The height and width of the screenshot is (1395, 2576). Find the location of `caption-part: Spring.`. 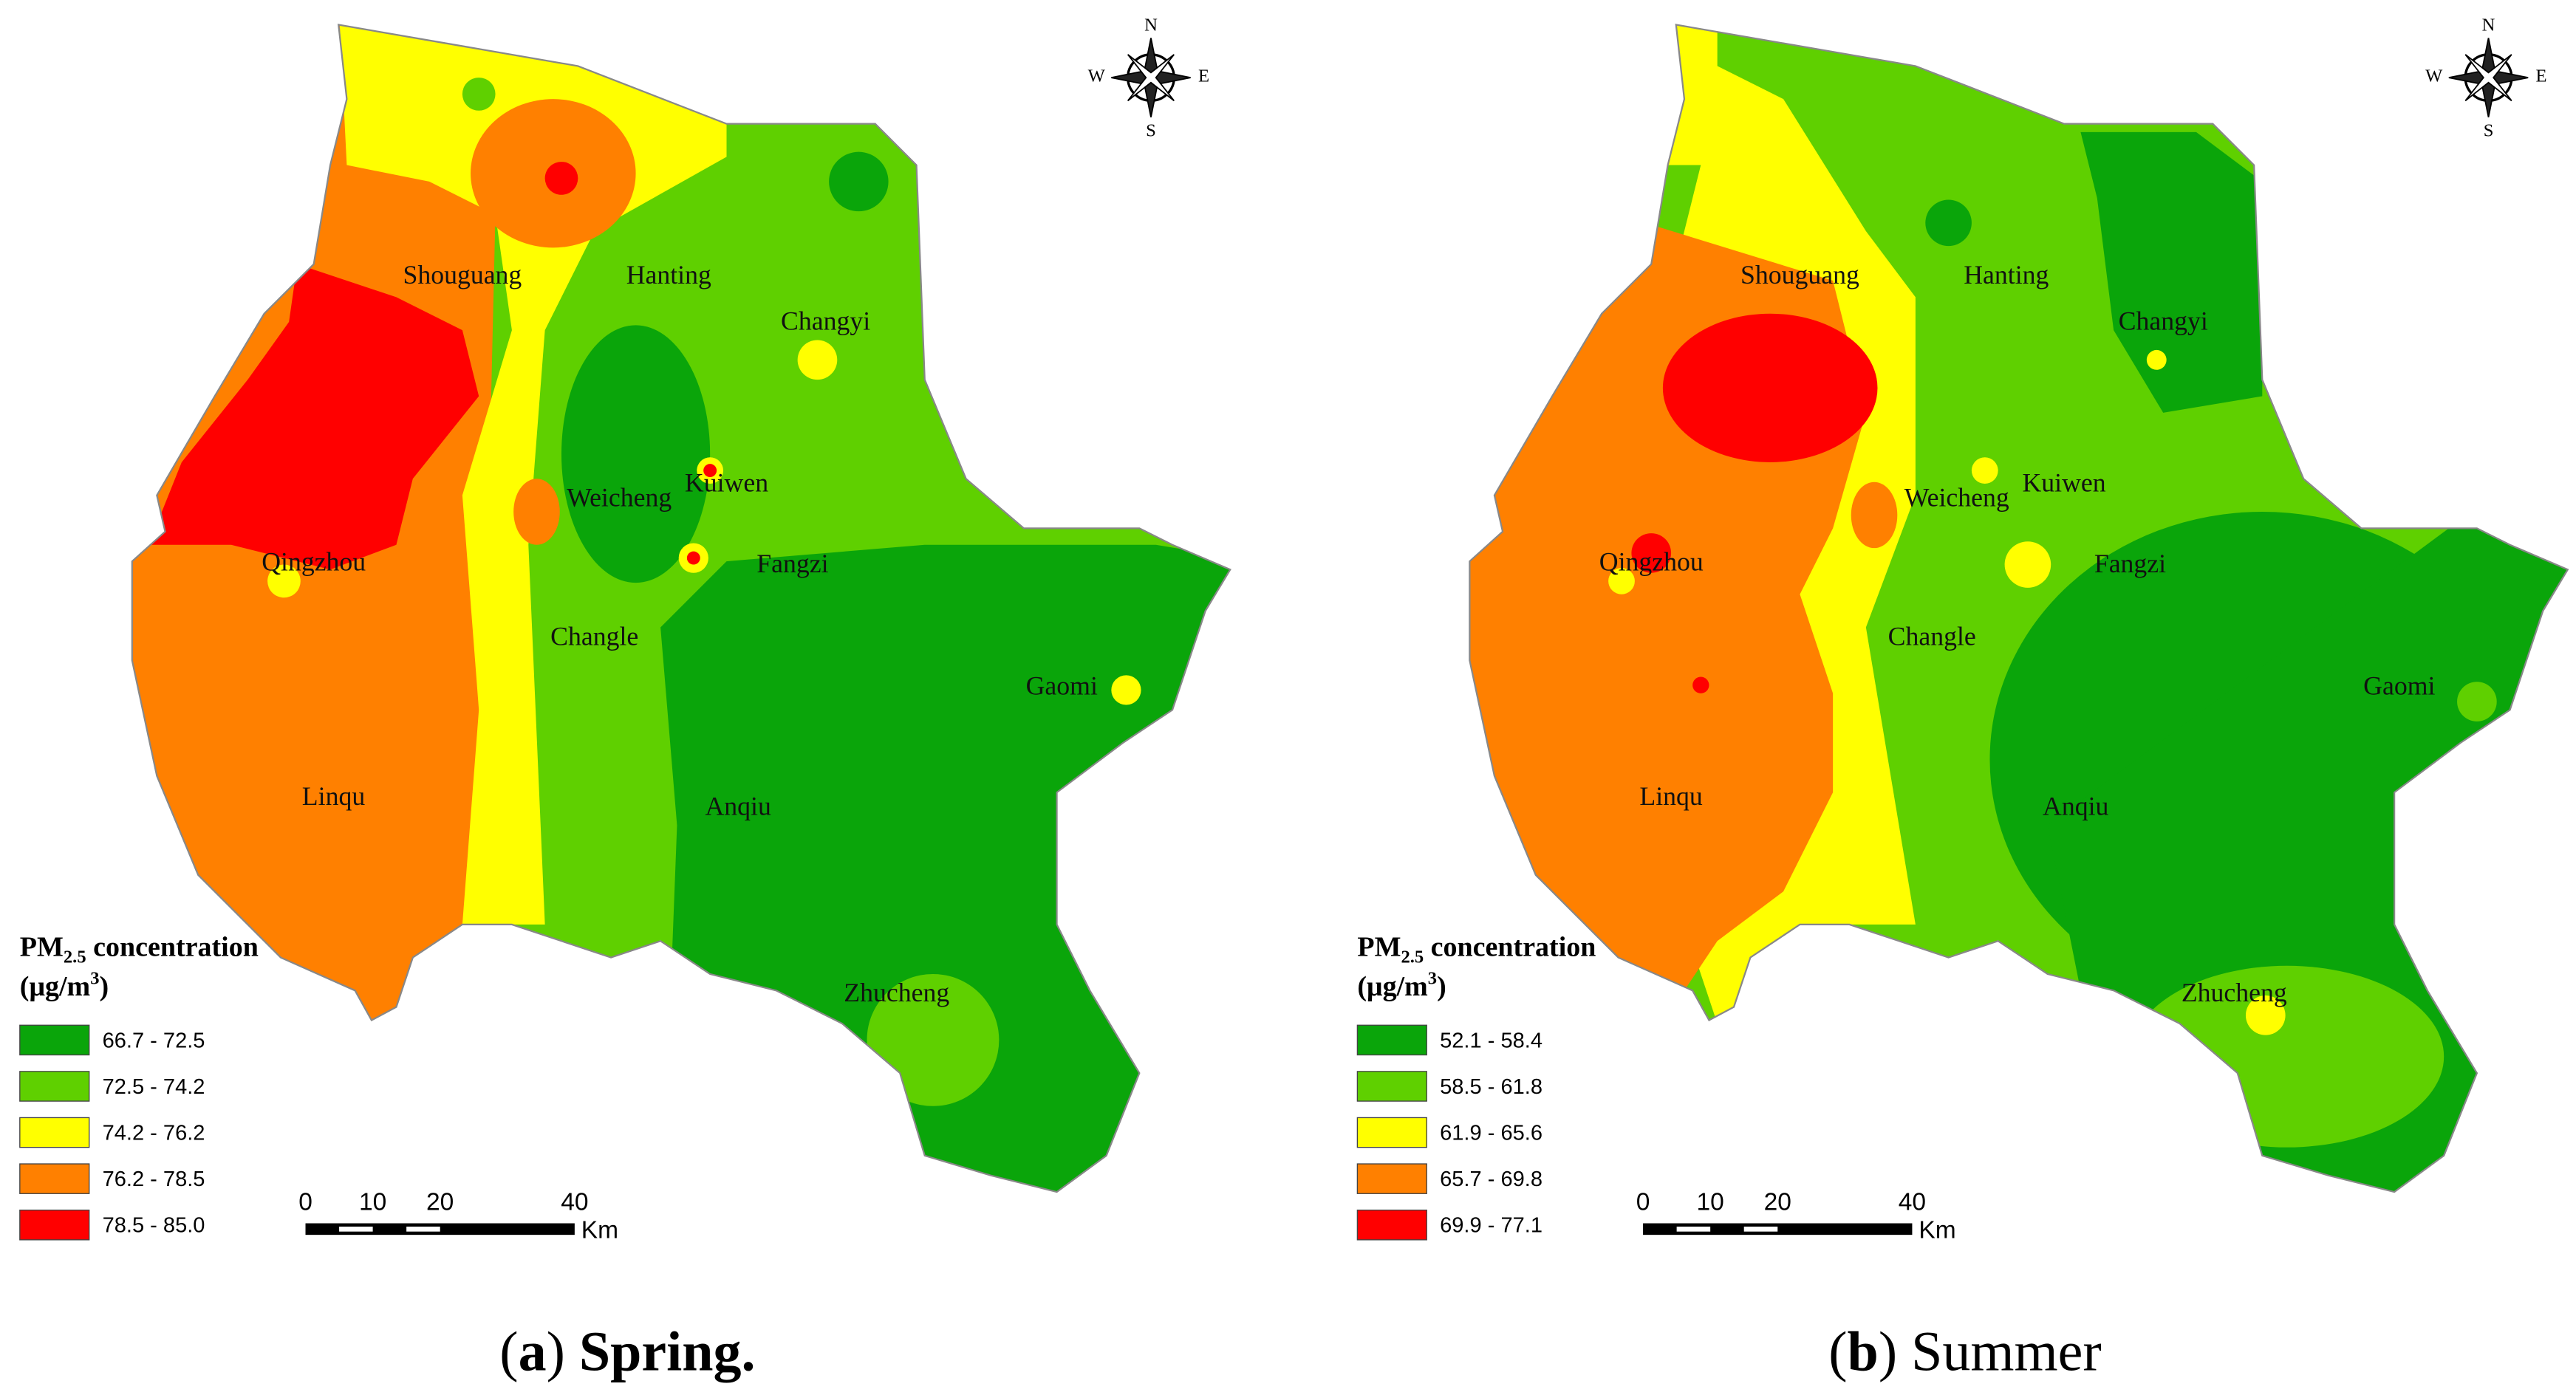

caption-part: Spring. is located at coordinates (667, 1351).